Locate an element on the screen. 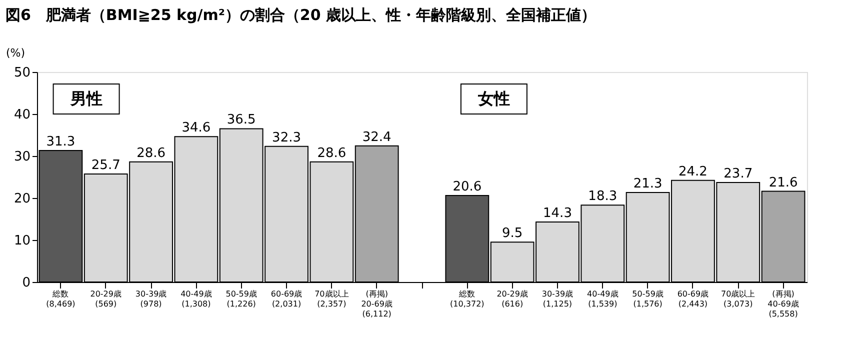 The image size is (858, 341). x-tick-label: 60-69歳 (2,443) is located at coordinates (693, 299).